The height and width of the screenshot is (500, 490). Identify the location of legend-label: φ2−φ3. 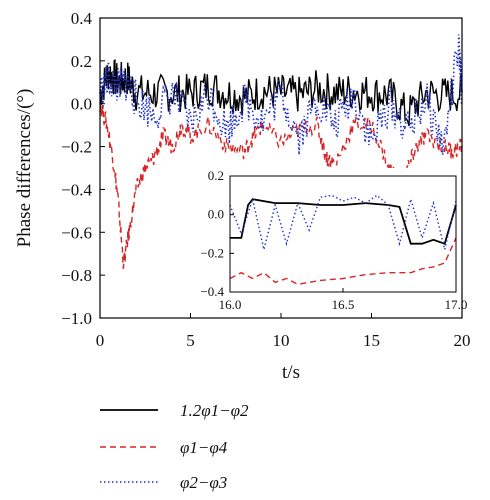
(203, 482).